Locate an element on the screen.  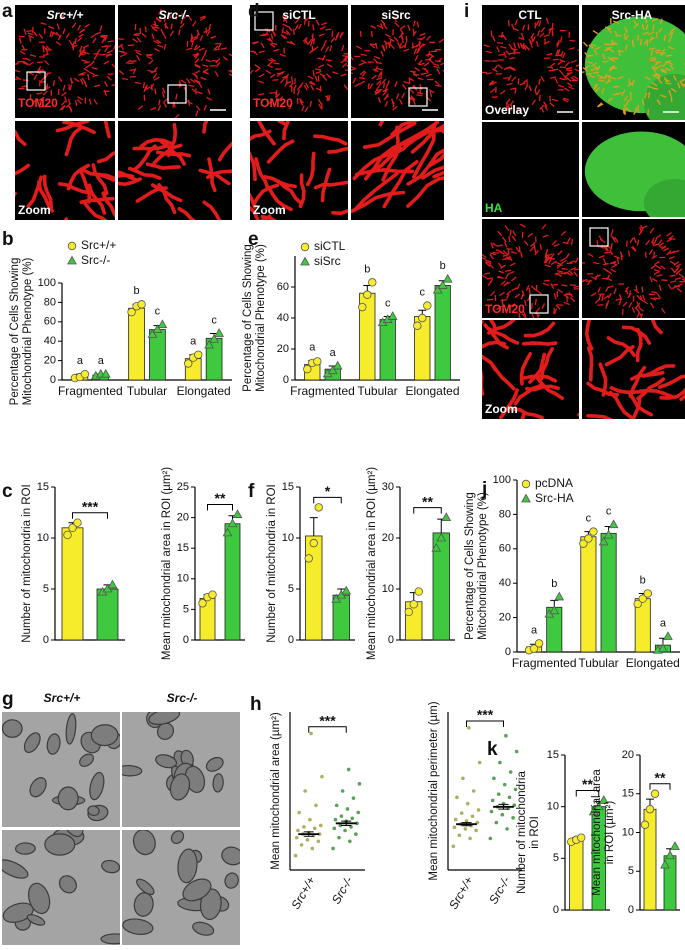
image is located at coordinates (181, 769).